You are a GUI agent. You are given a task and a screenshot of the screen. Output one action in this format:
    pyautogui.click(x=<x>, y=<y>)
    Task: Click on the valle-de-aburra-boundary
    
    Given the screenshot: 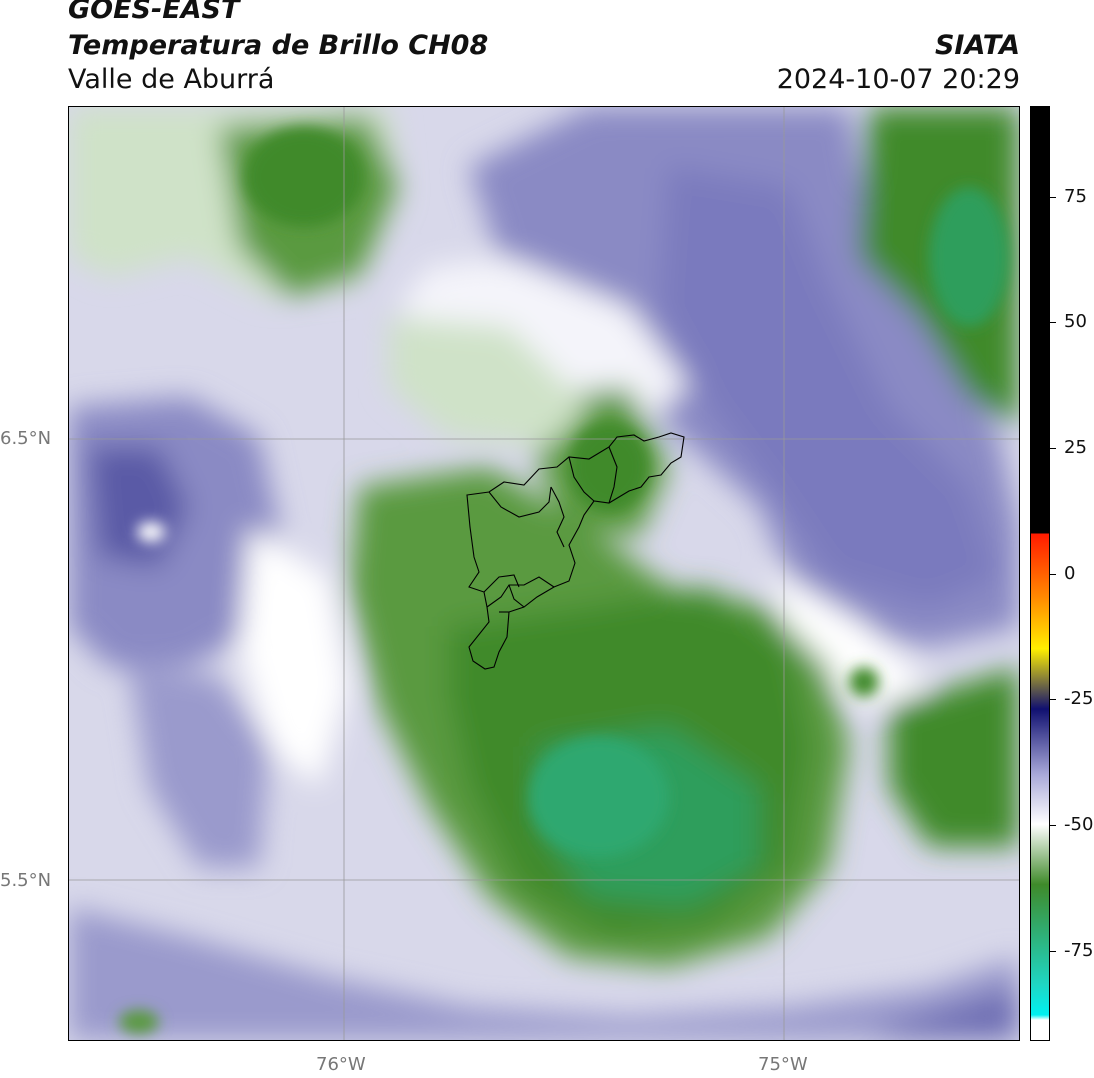 What is the action you would take?
    pyautogui.click(x=575, y=551)
    